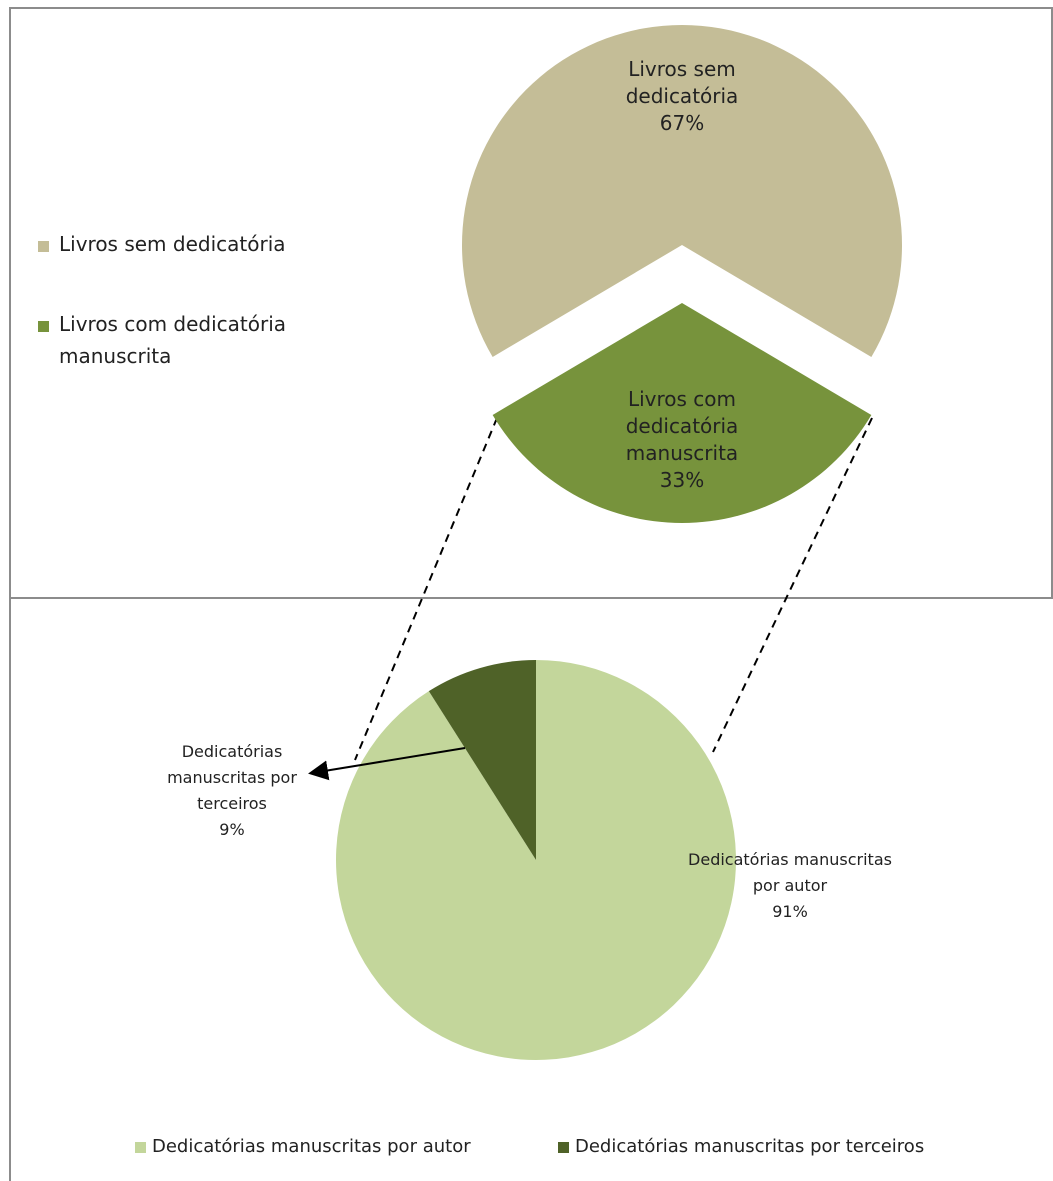 The image size is (1053, 1181). I want to click on data-label-category: Dedicatórias manuscritas por autor, so click(790, 872).